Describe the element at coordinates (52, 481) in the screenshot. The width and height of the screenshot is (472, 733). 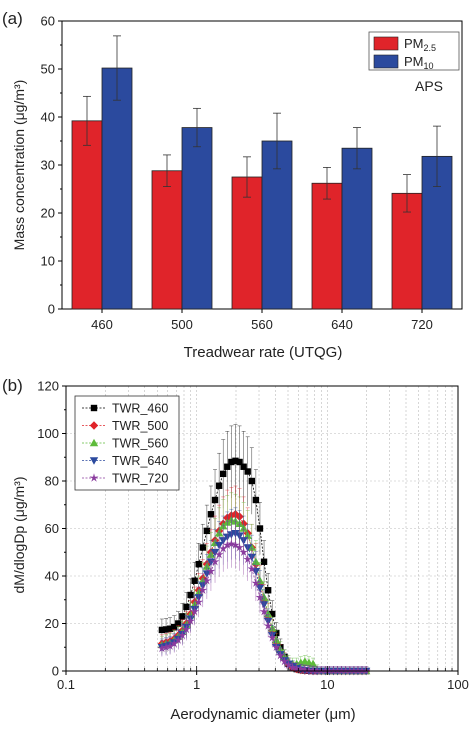
I see `y-tick-label-80: 80` at that location.